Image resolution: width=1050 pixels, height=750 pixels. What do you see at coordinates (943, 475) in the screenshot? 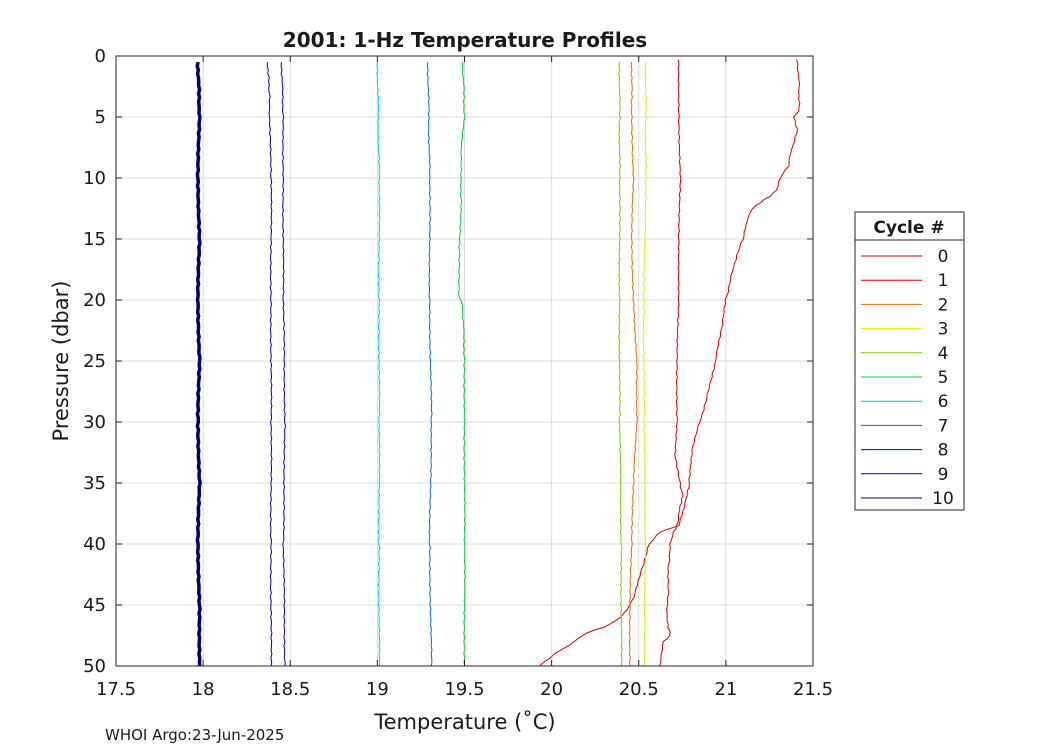
I see `legend-label-cycle-9: 9` at bounding box center [943, 475].